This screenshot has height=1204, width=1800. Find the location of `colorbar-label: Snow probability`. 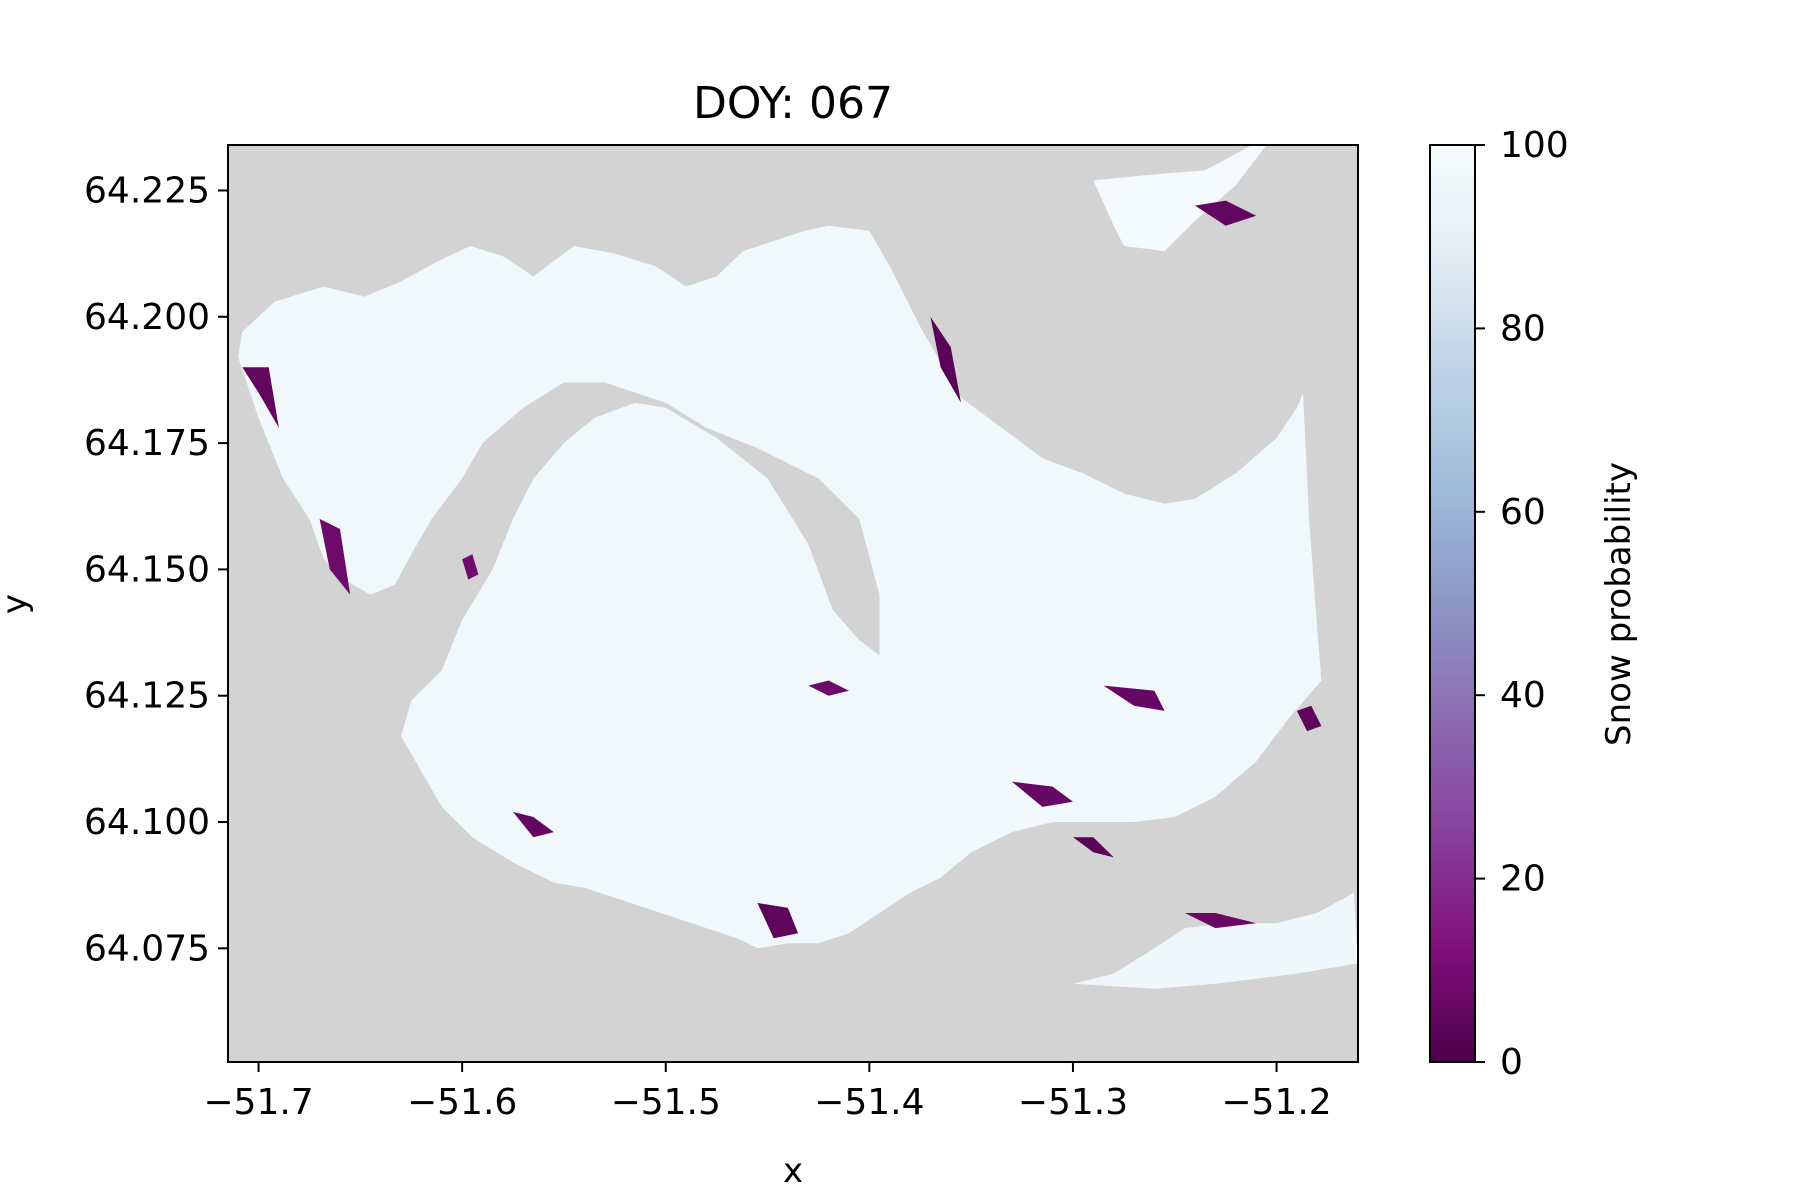

colorbar-label: Snow probability is located at coordinates (1619, 604).